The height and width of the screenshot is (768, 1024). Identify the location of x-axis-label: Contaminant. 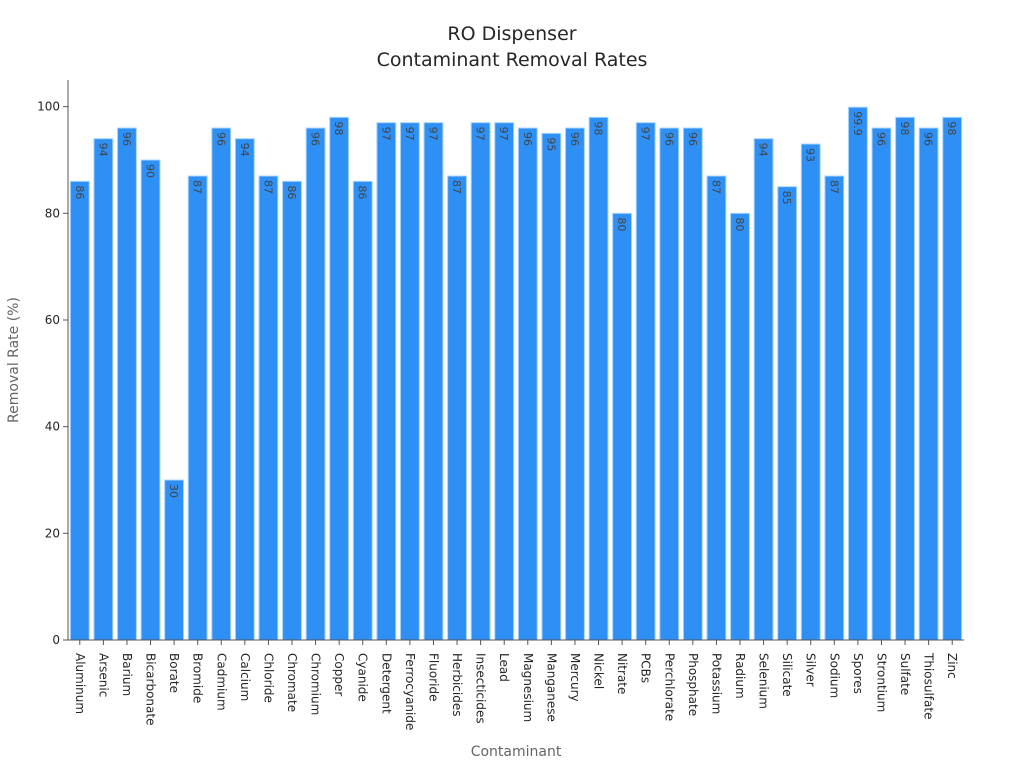
(516, 752).